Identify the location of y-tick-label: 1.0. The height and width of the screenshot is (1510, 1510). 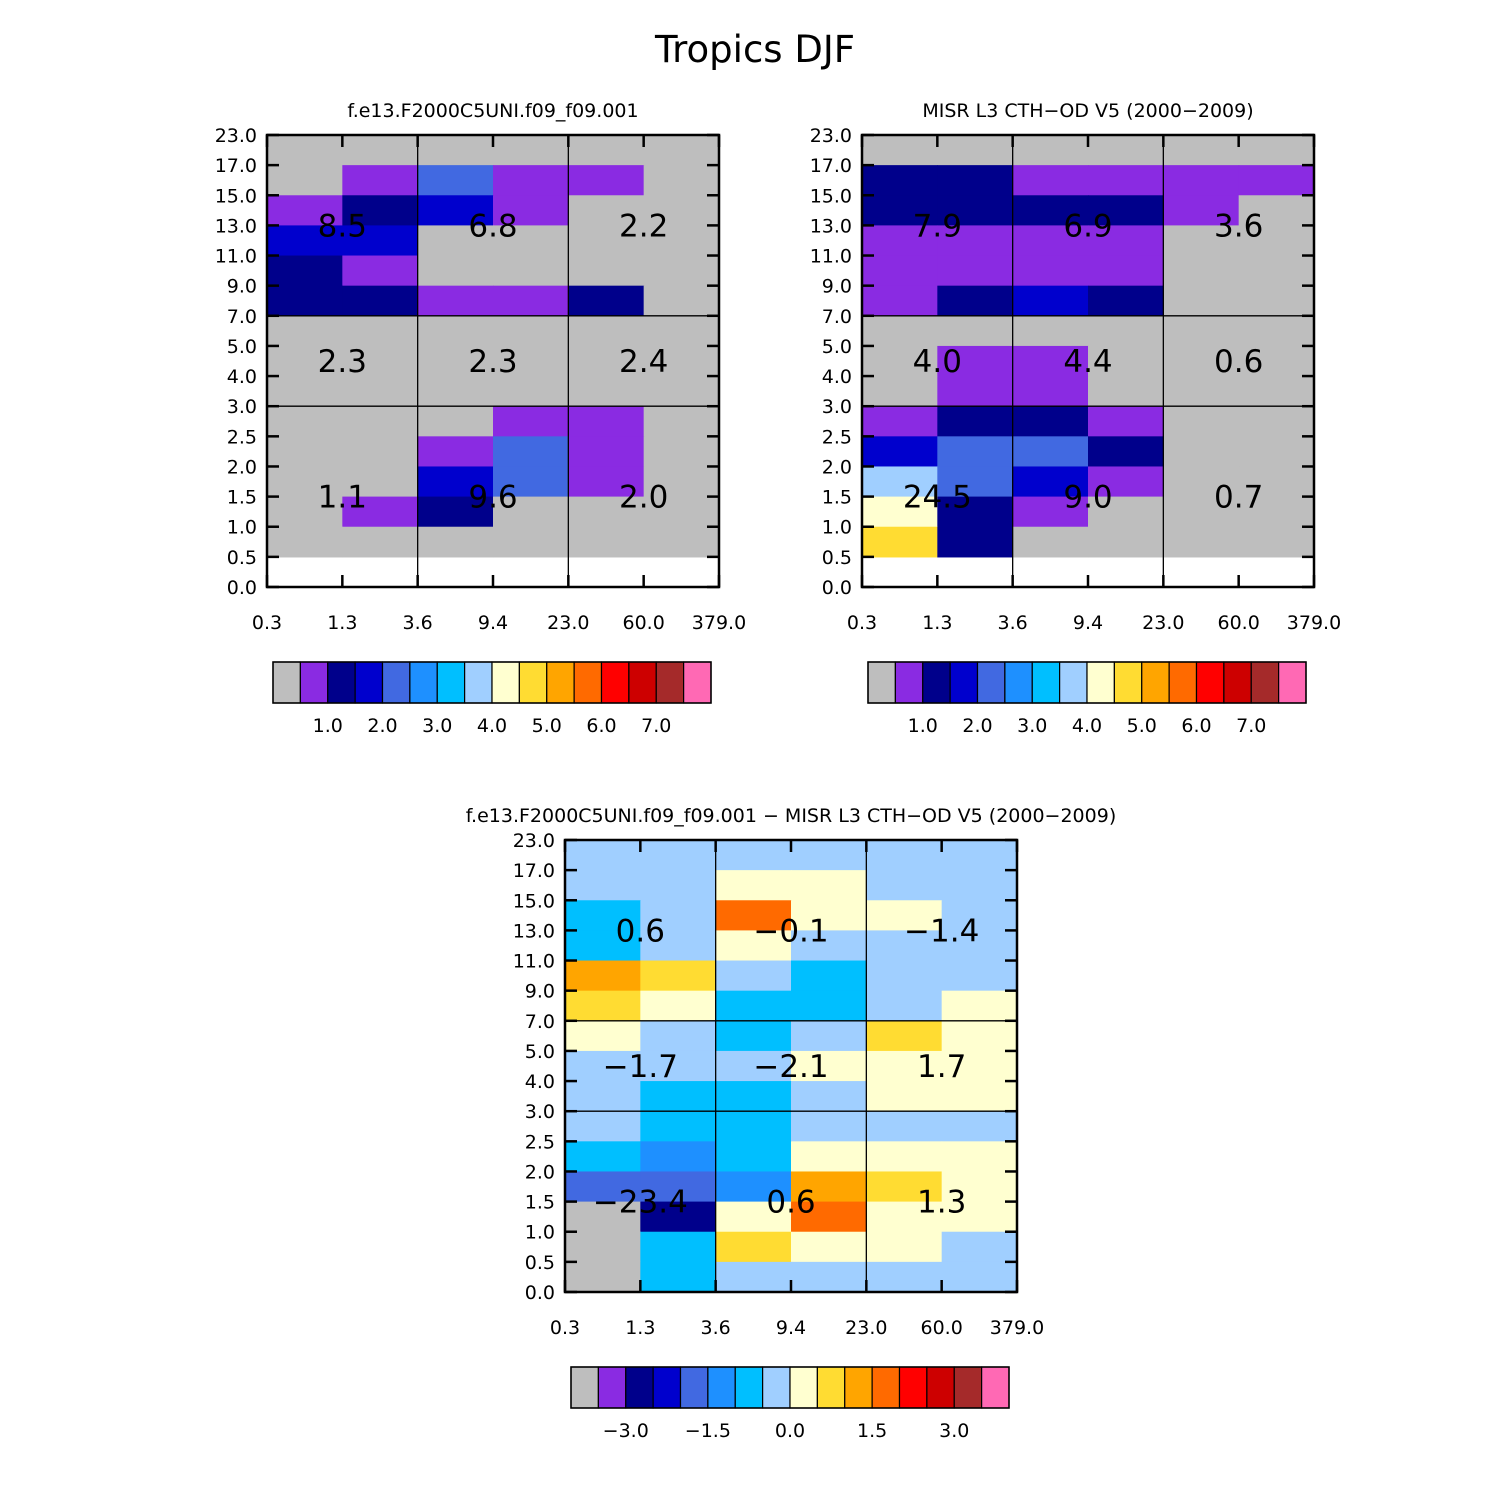
(540, 1233).